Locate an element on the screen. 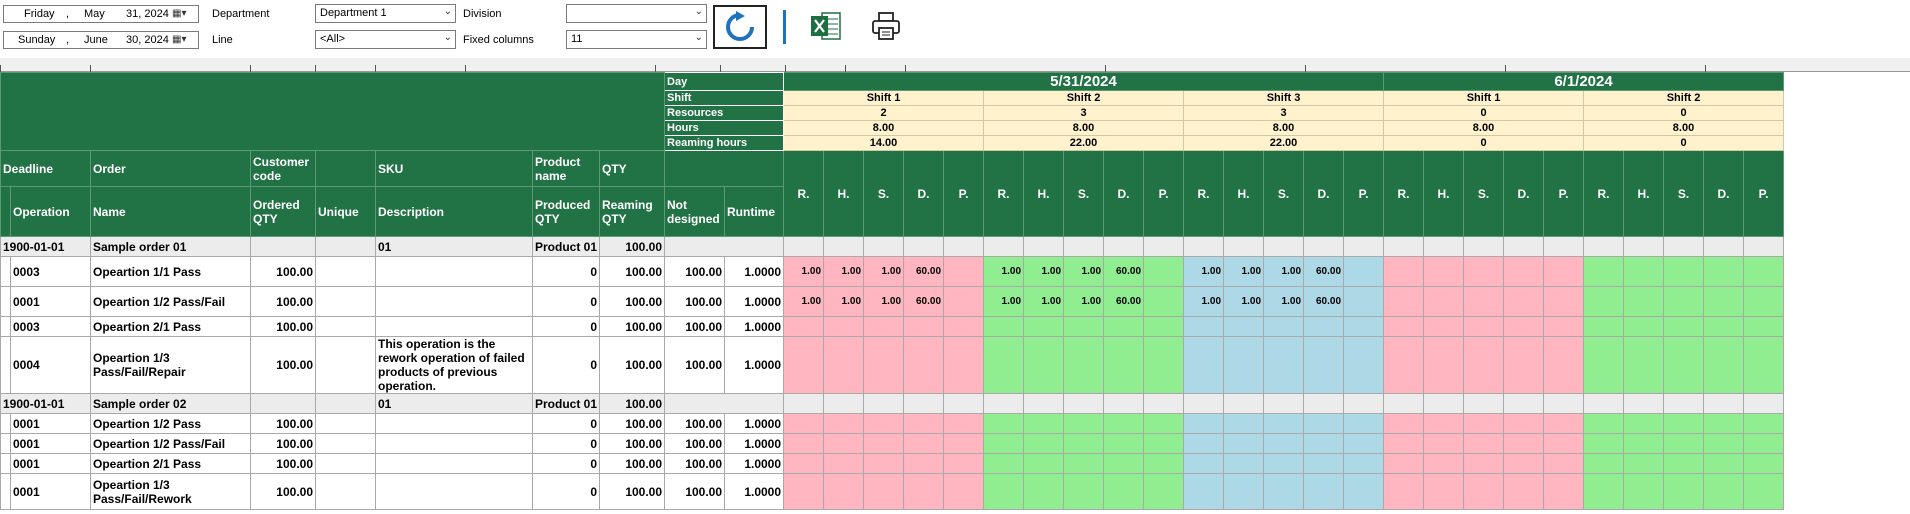 Image resolution: width=1910 pixels, height=514 pixels. print-button is located at coordinates (886, 26).